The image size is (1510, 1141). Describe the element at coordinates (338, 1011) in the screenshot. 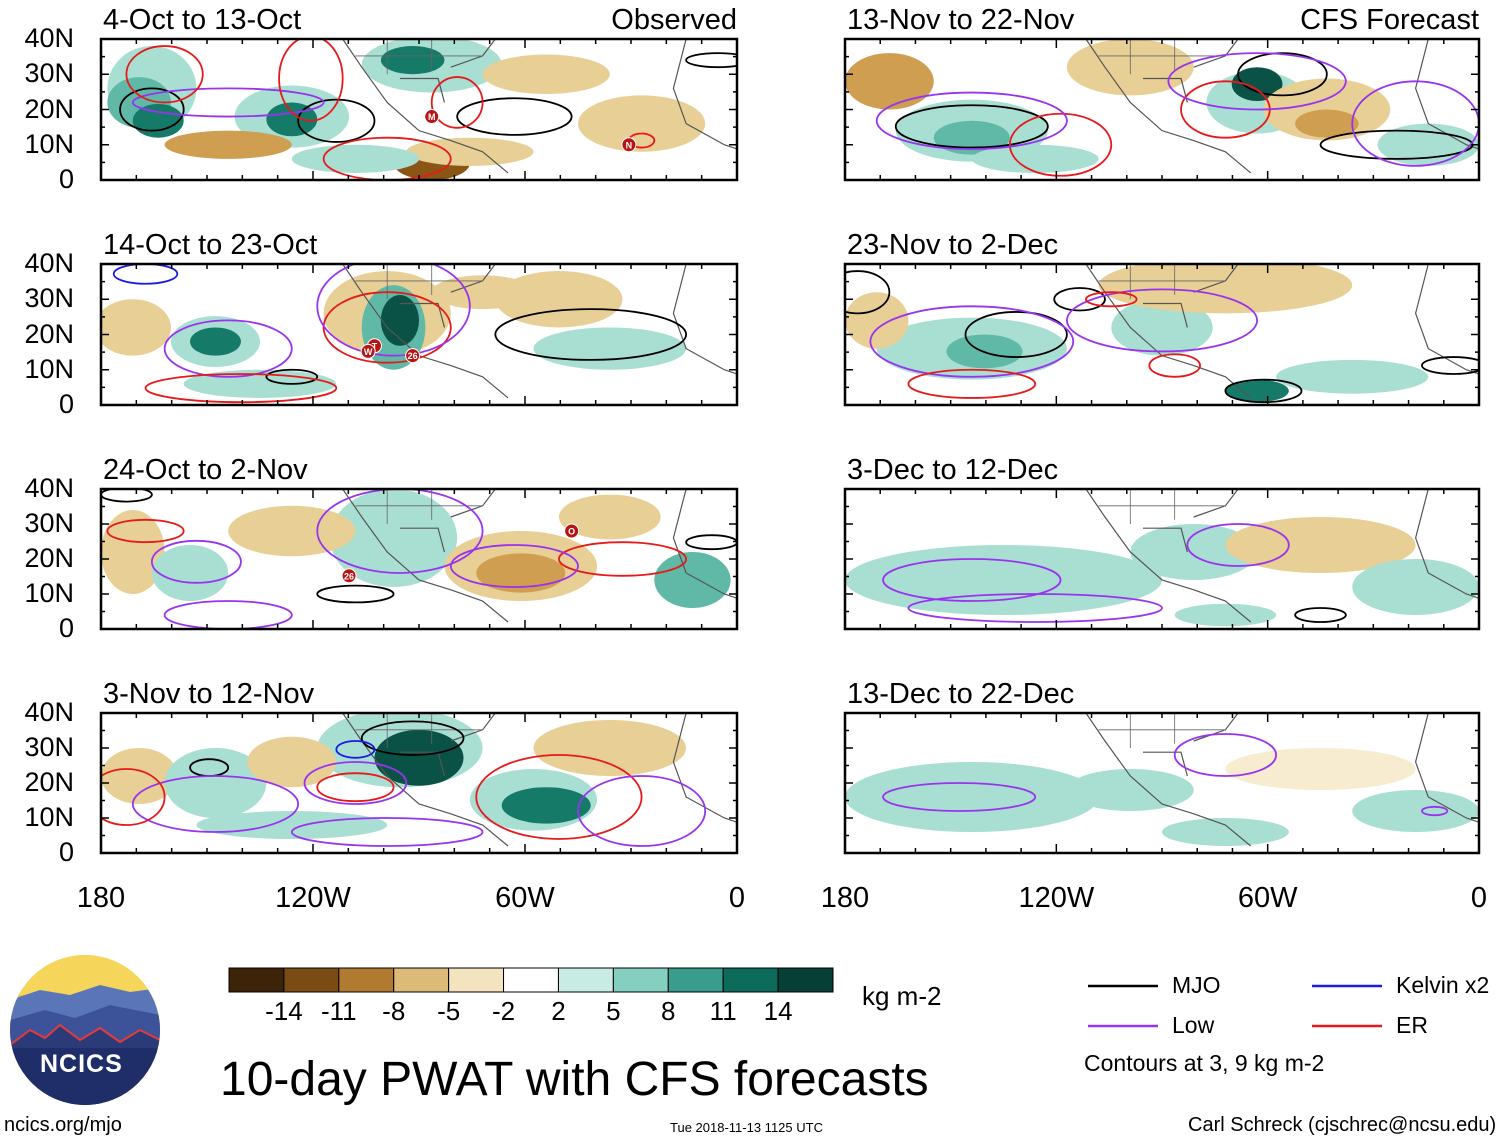

I see `colorbar-tick-label: -11` at that location.